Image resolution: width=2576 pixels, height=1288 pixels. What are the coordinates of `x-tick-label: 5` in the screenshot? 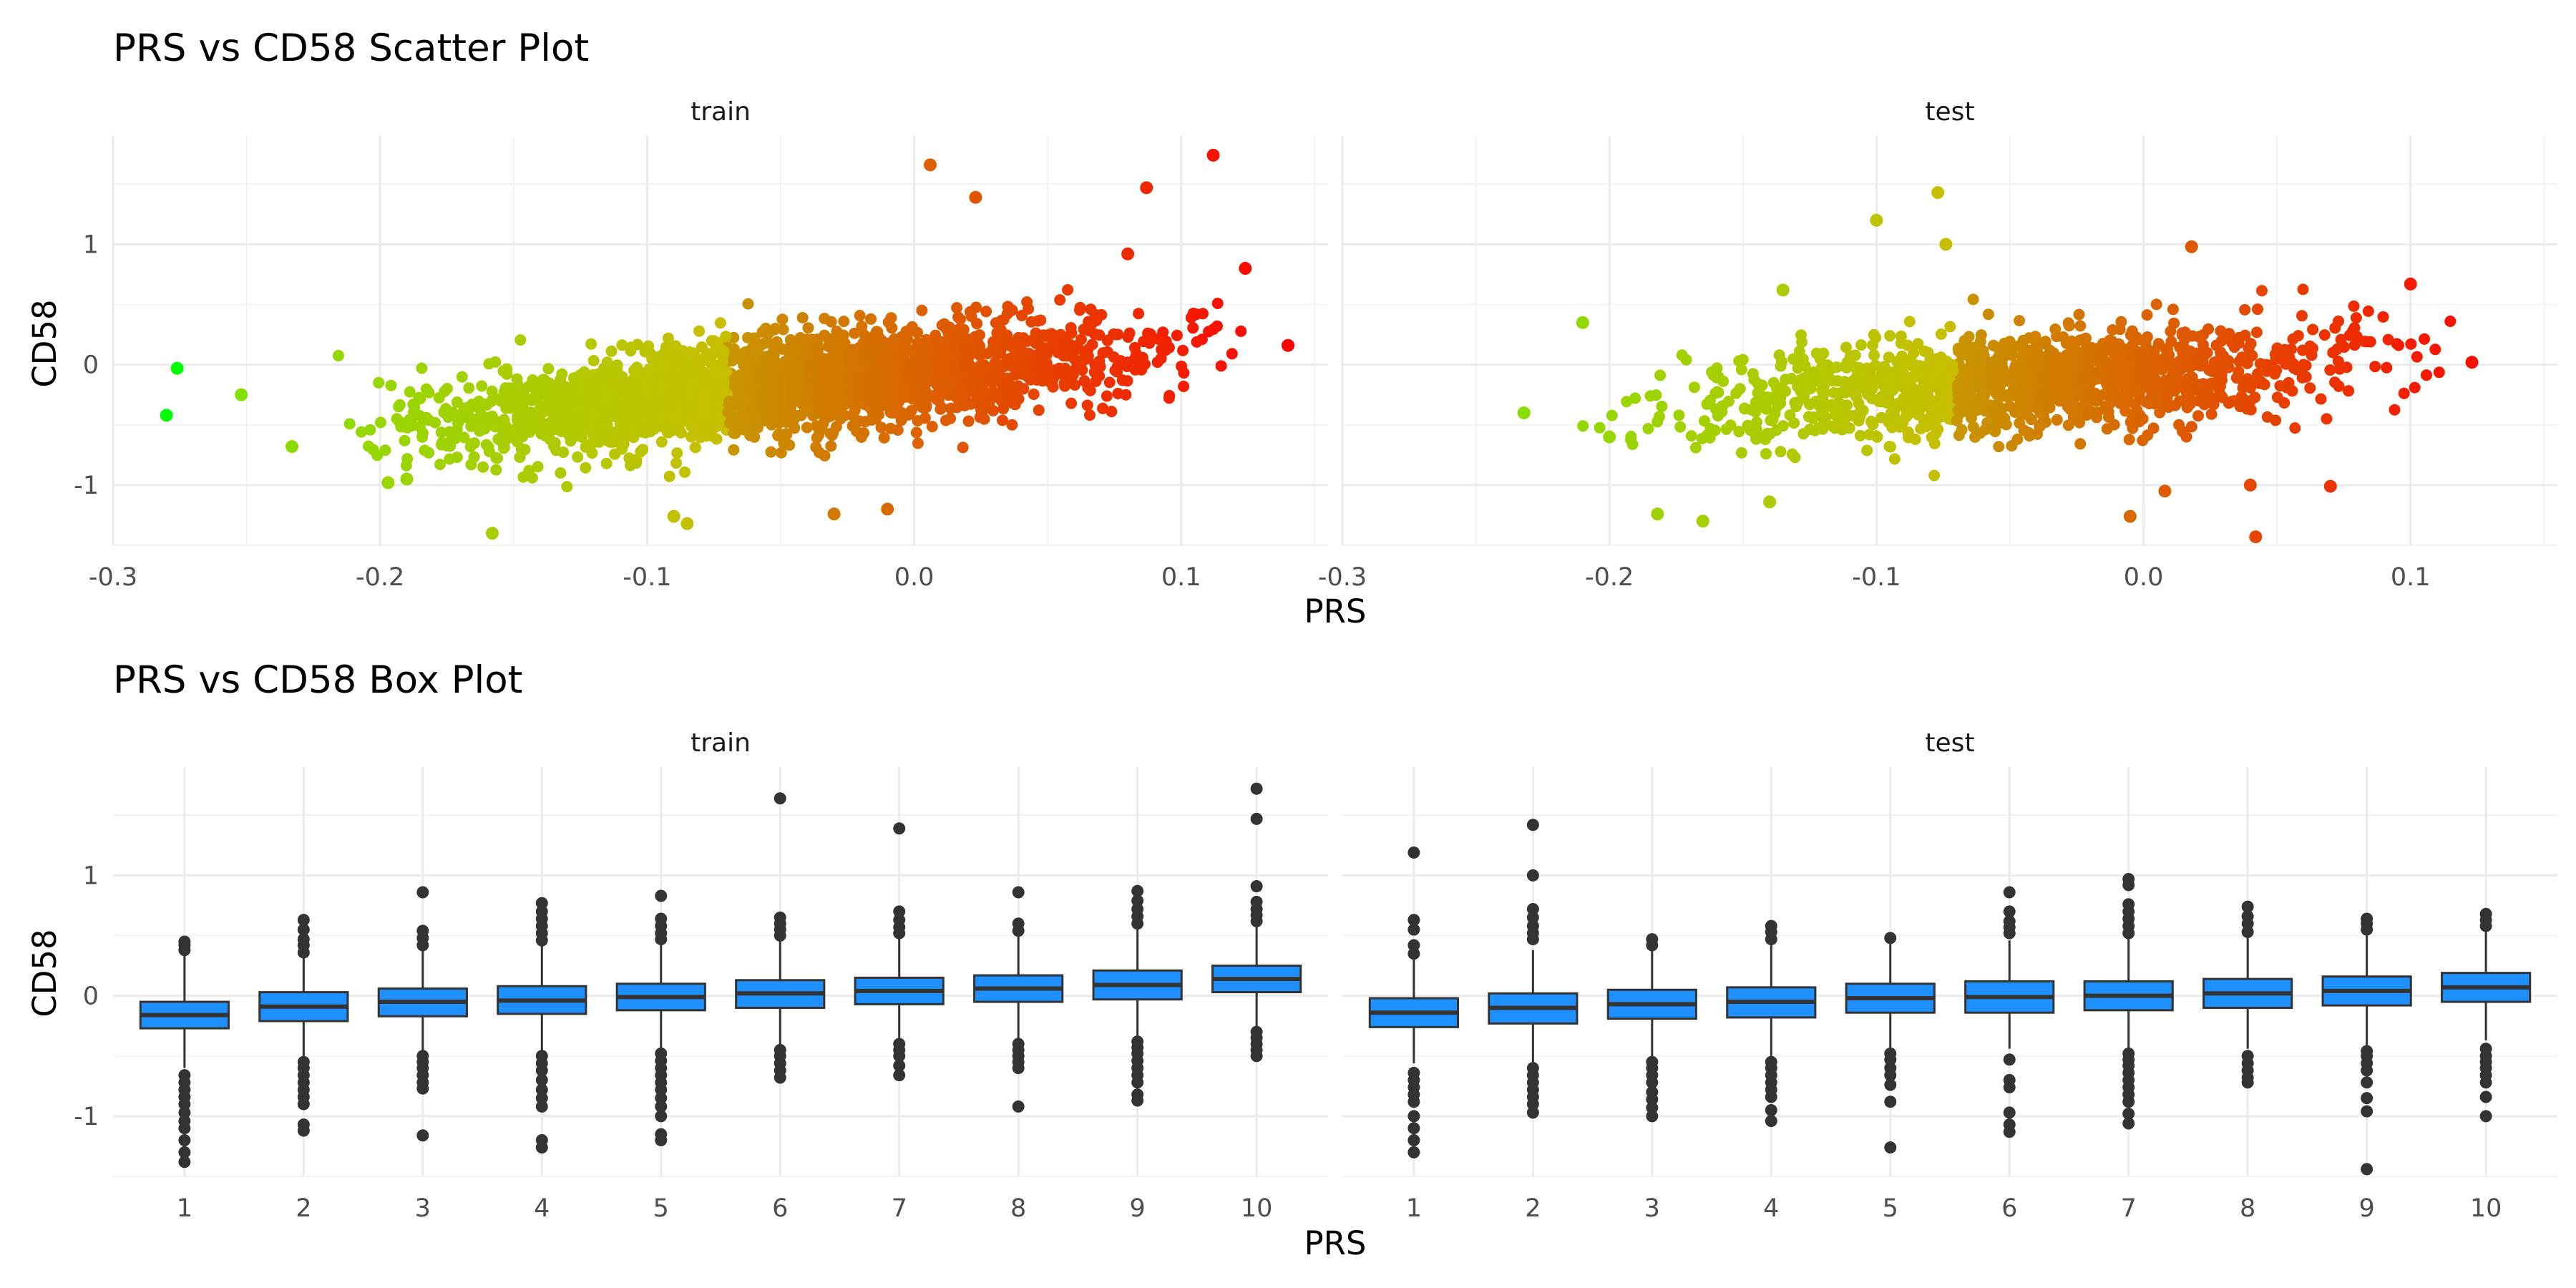 It's located at (1890, 1208).